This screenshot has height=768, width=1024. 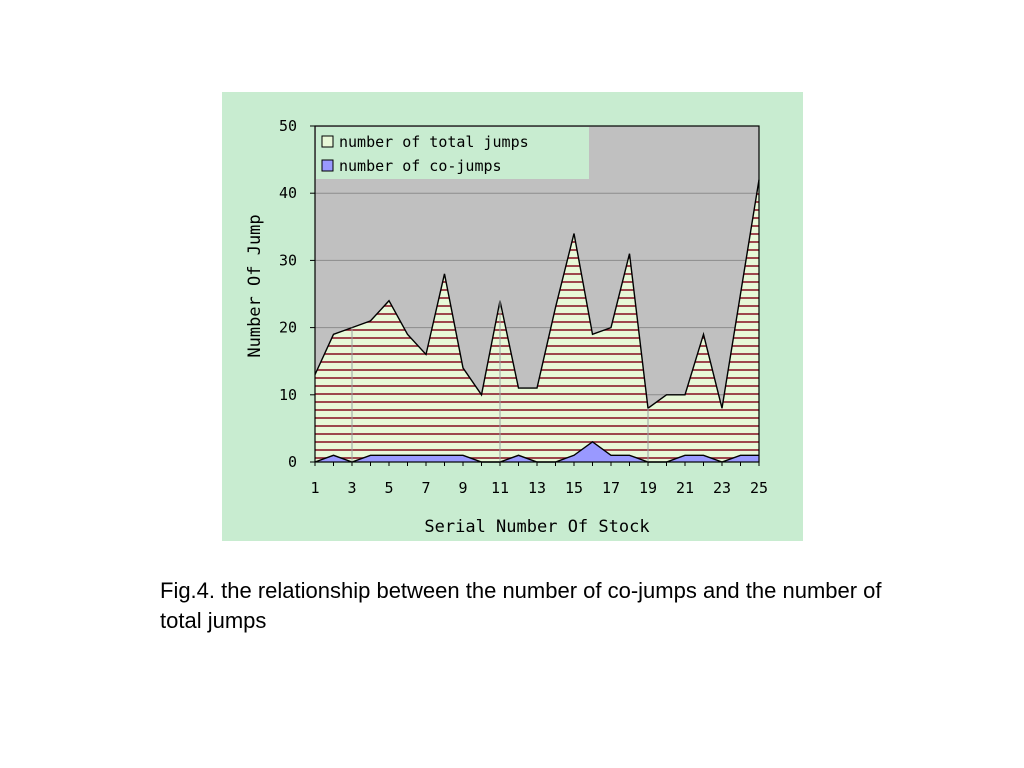 What do you see at coordinates (537, 451) in the screenshot?
I see `co-jumps-fill` at bounding box center [537, 451].